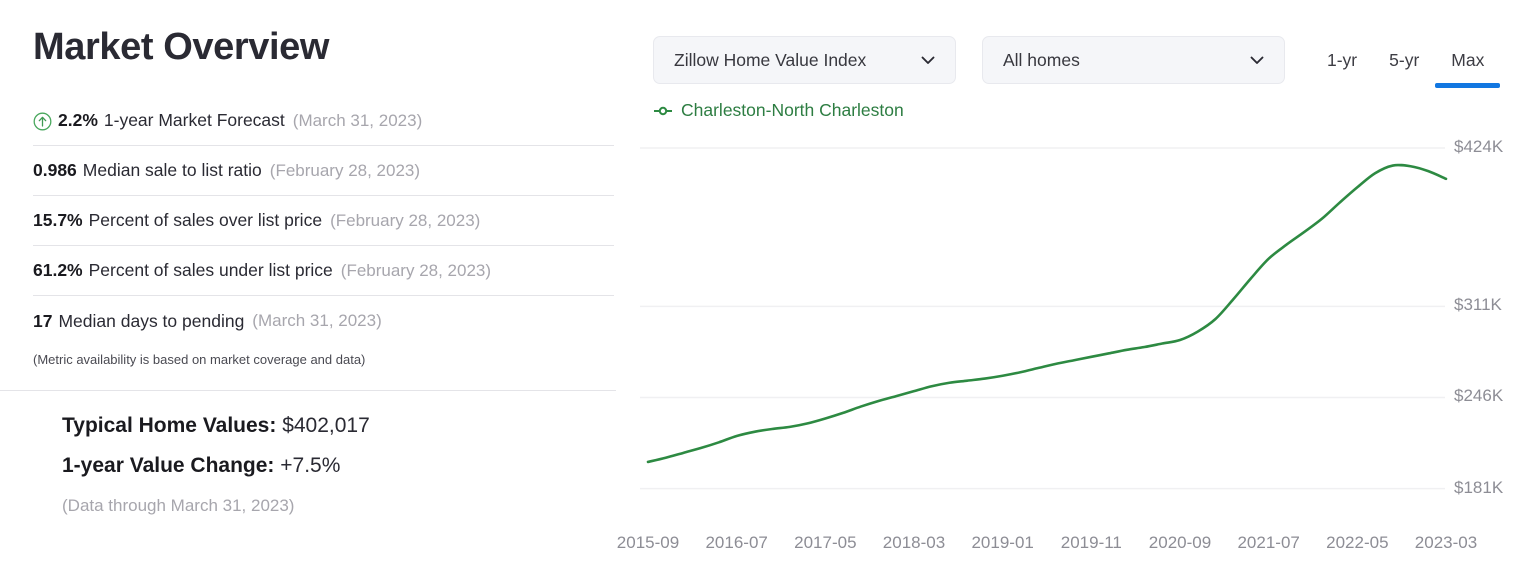 Image resolution: width=1536 pixels, height=566 pixels. Describe the element at coordinates (1091, 542) in the screenshot. I see `x-axis-tick-label: 2019-11` at that location.